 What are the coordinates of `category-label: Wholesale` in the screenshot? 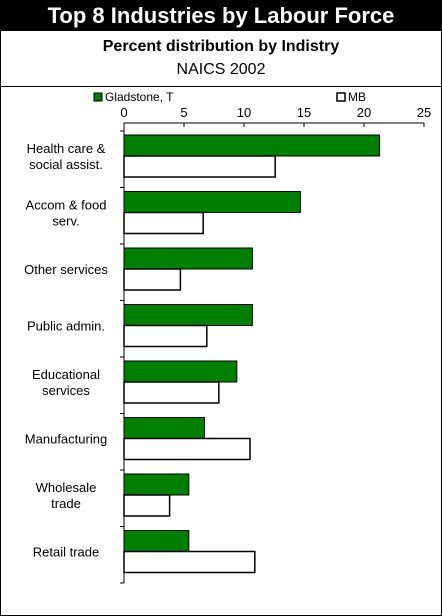 It's located at (66, 487).